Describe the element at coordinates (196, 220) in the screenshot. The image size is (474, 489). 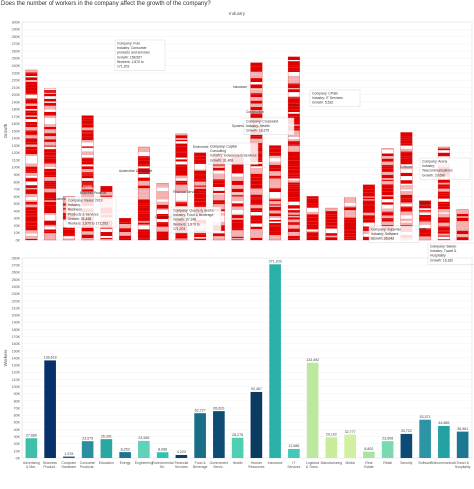
I see `growth-tooltip-box` at that location.